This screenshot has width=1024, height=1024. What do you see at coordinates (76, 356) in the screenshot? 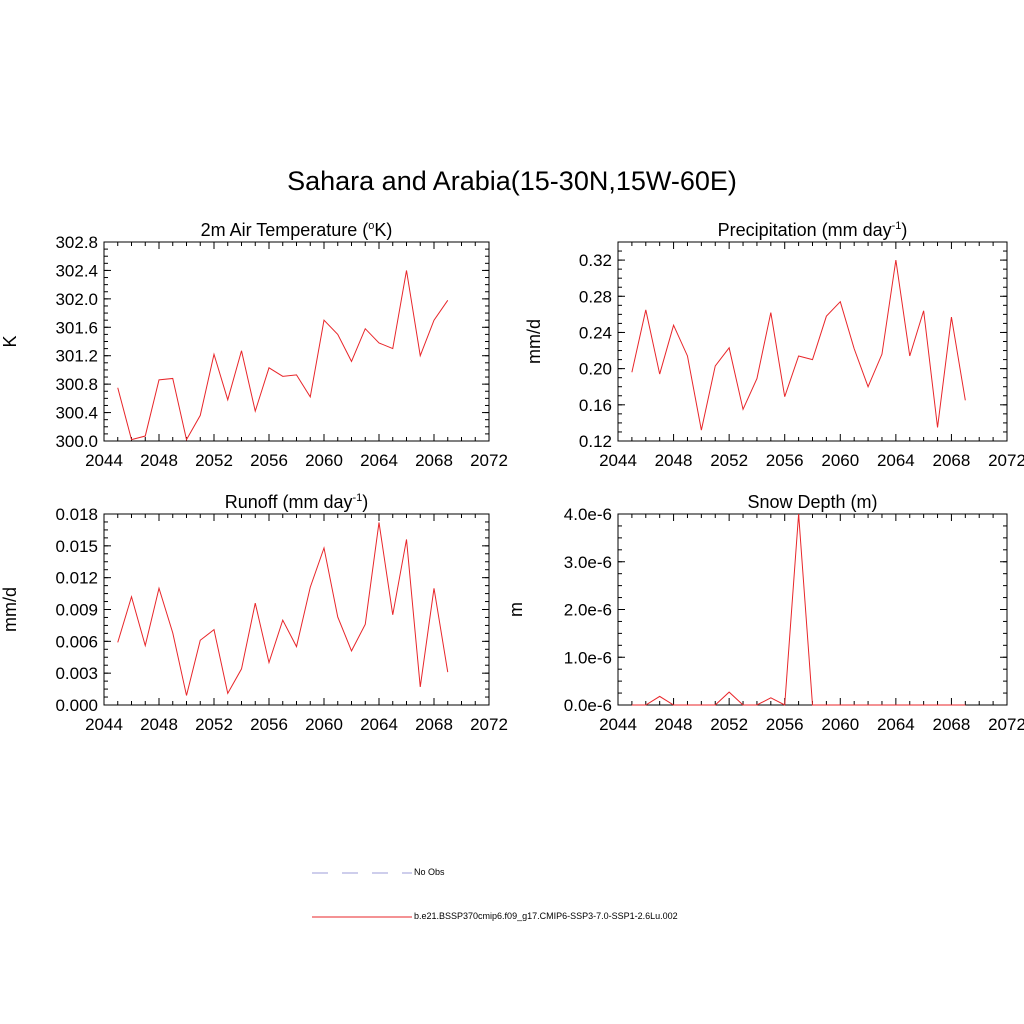
I see `y-tick-label: 301.2` at bounding box center [76, 356].